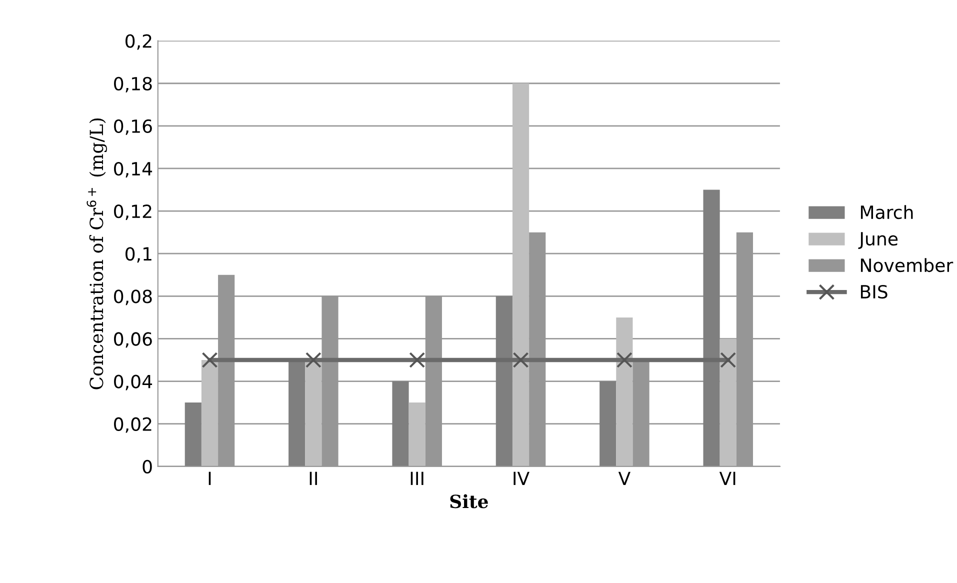 The image size is (957, 583). What do you see at coordinates (209, 478) in the screenshot?
I see `x-tick-label: I` at bounding box center [209, 478].